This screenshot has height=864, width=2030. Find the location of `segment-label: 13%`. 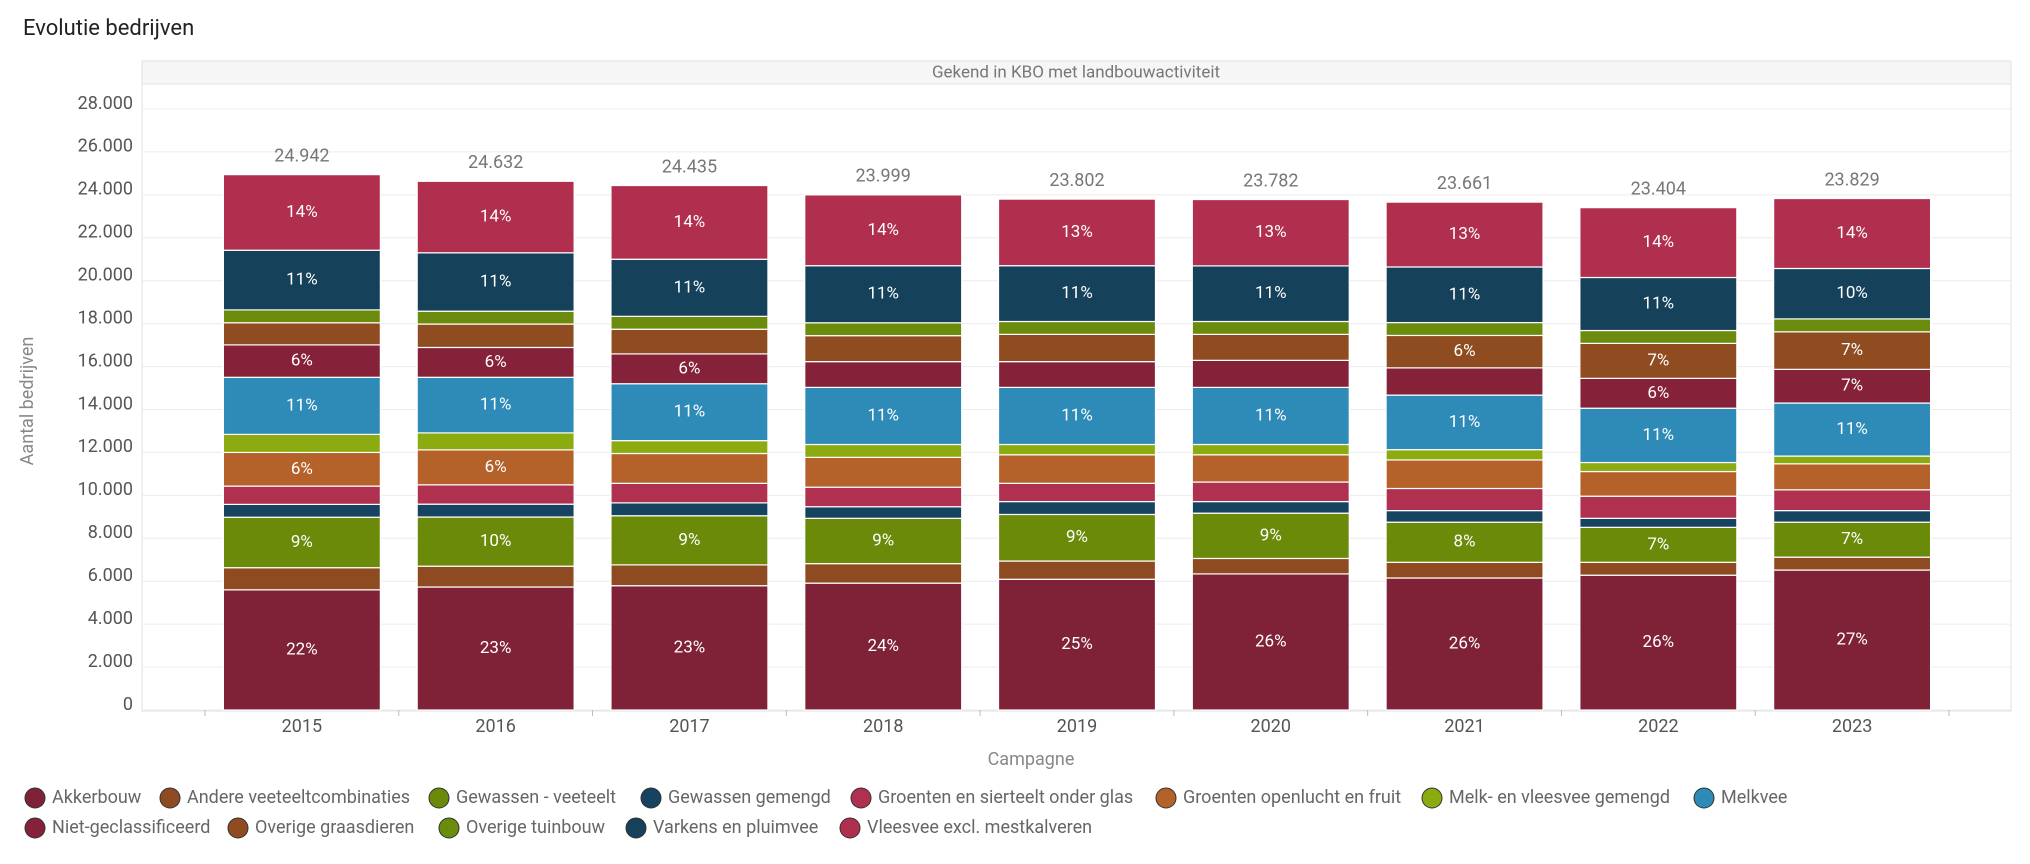

segment-label: 13% is located at coordinates (1465, 234).